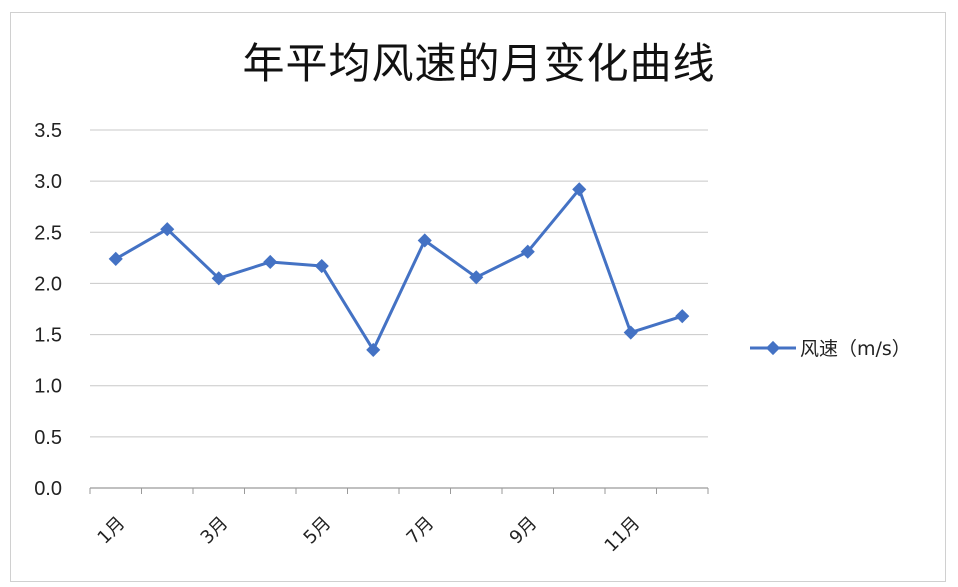  Describe the element at coordinates (48, 310) in the screenshot. I see `y-axis: 0.0 0.5 1.0 1.5 2.0 2.5 3.0 3.5` at that location.